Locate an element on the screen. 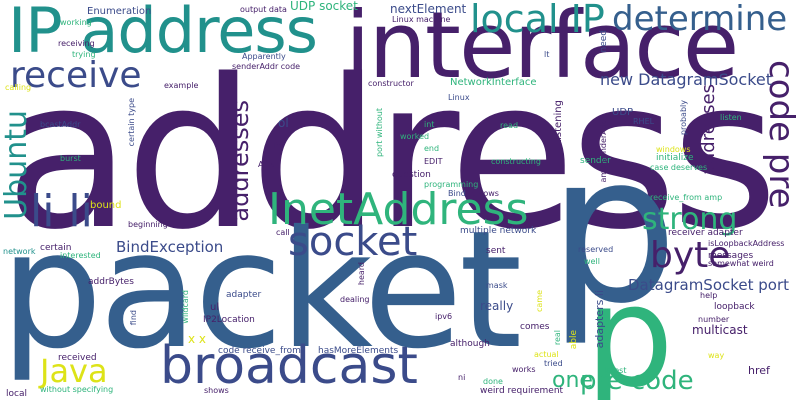 The height and width of the screenshot is (400, 800). word-dealing: dealing is located at coordinates (355, 299).